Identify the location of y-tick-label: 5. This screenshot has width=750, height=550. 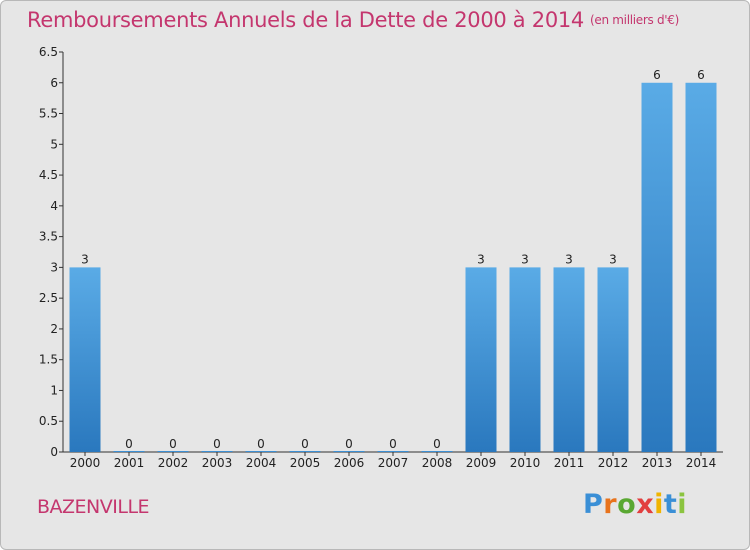
(54, 144).